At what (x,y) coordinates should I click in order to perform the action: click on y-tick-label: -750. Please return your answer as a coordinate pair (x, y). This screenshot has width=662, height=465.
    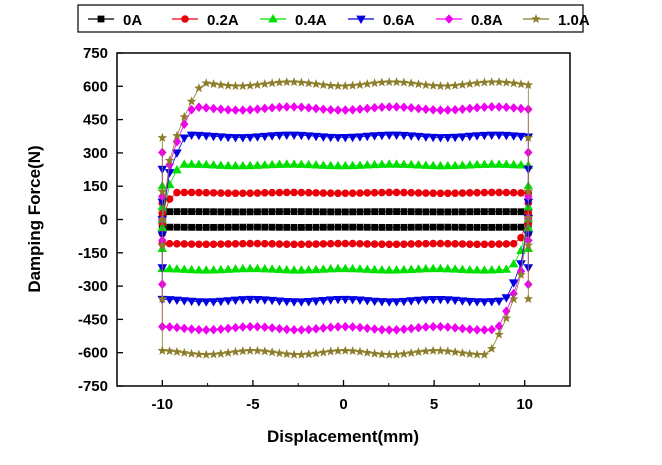
    Looking at the image, I should click on (93, 386).